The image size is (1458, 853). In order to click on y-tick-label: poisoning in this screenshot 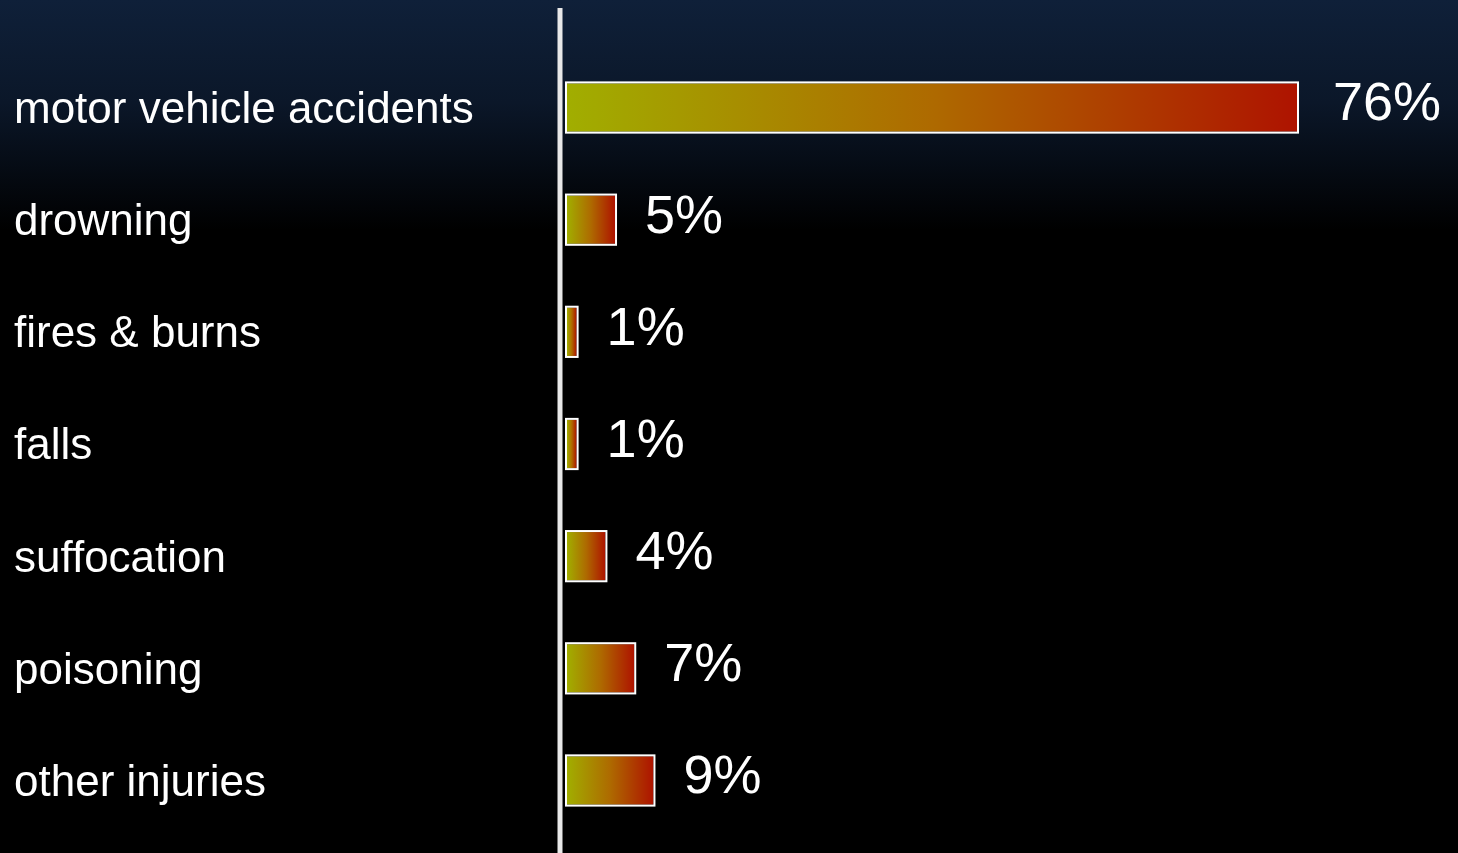, I will do `click(108, 668)`.